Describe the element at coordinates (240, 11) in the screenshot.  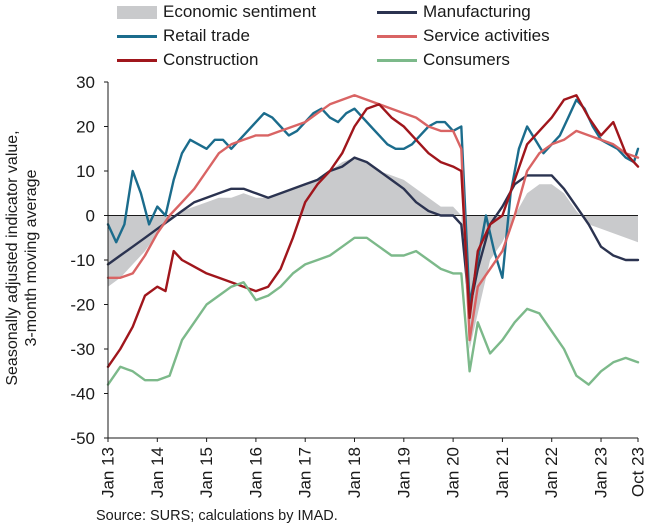
I see `legend-label-economic-sentiment: Economic sentiment` at that location.